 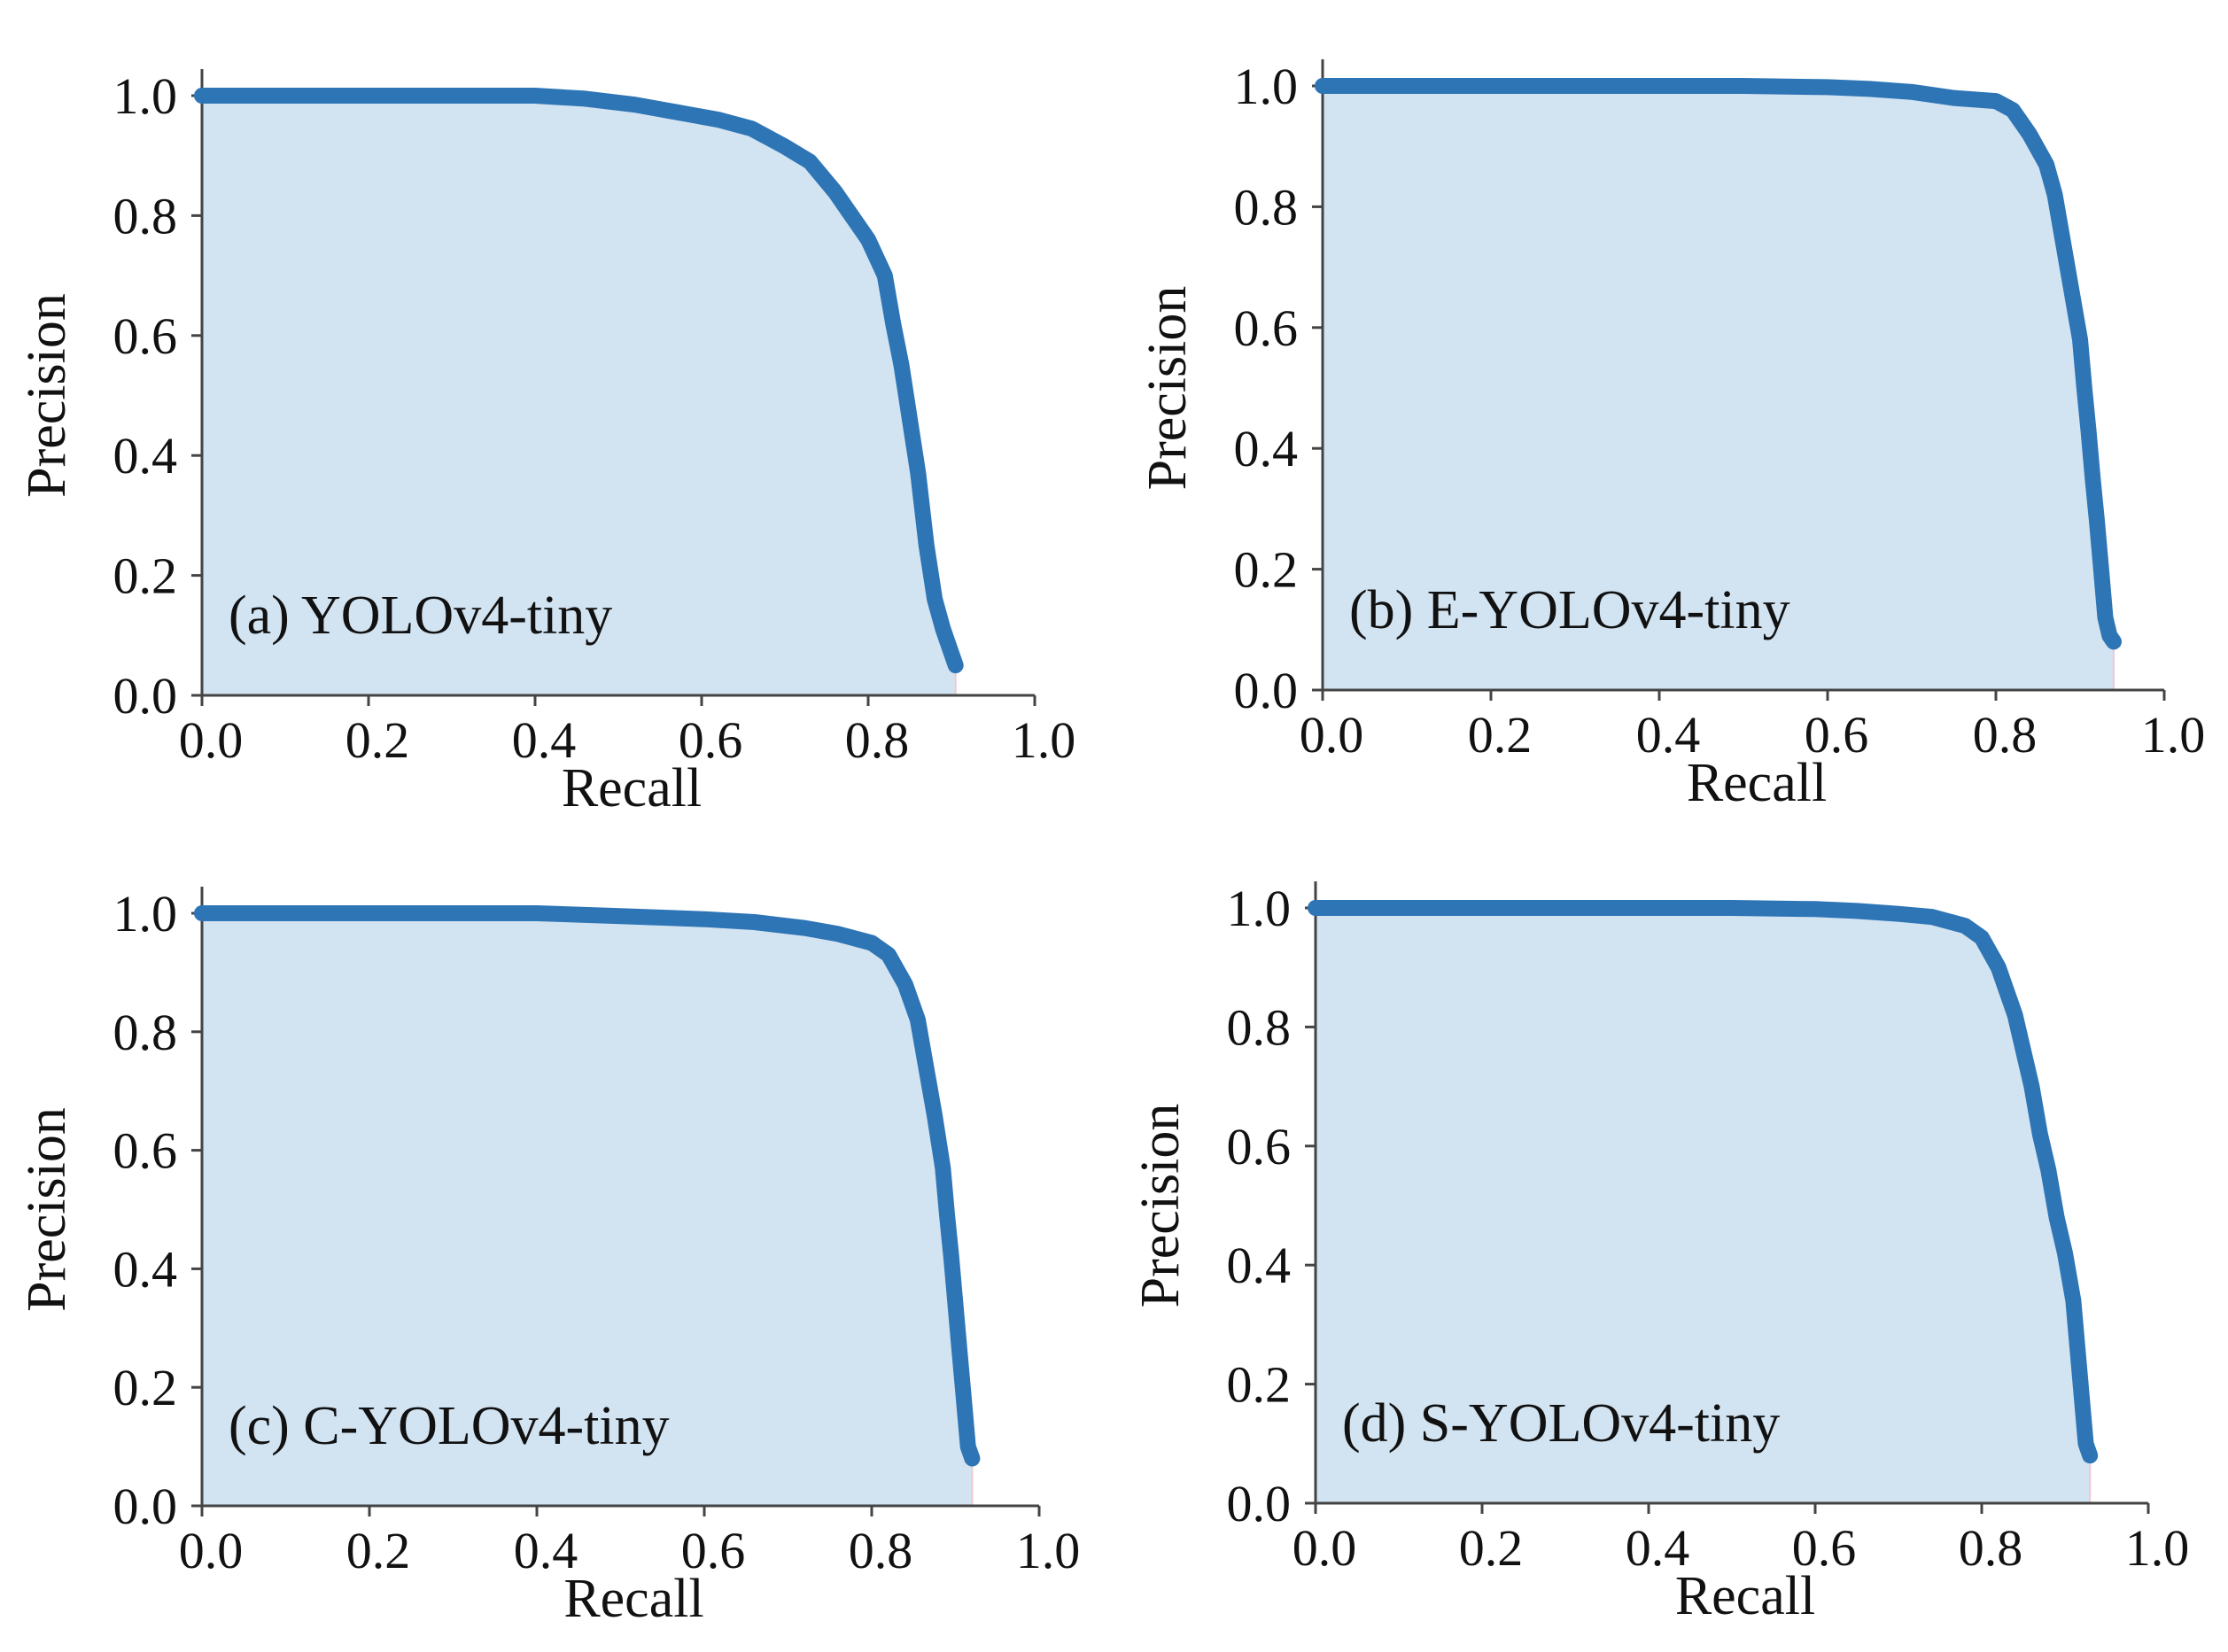 What do you see at coordinates (421, 616) in the screenshot?
I see `panel-label: (a) YOLOv4-tiny` at bounding box center [421, 616].